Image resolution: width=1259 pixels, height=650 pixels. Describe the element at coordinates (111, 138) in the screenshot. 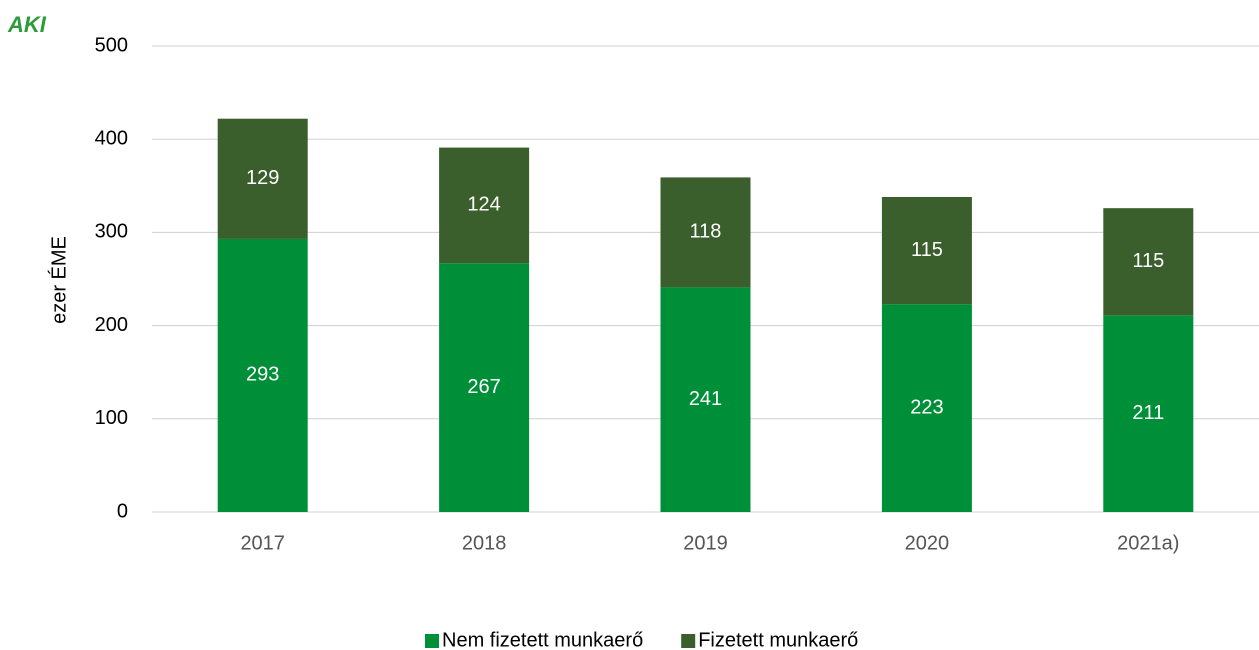

I see `y-tick-label: 400` at that location.